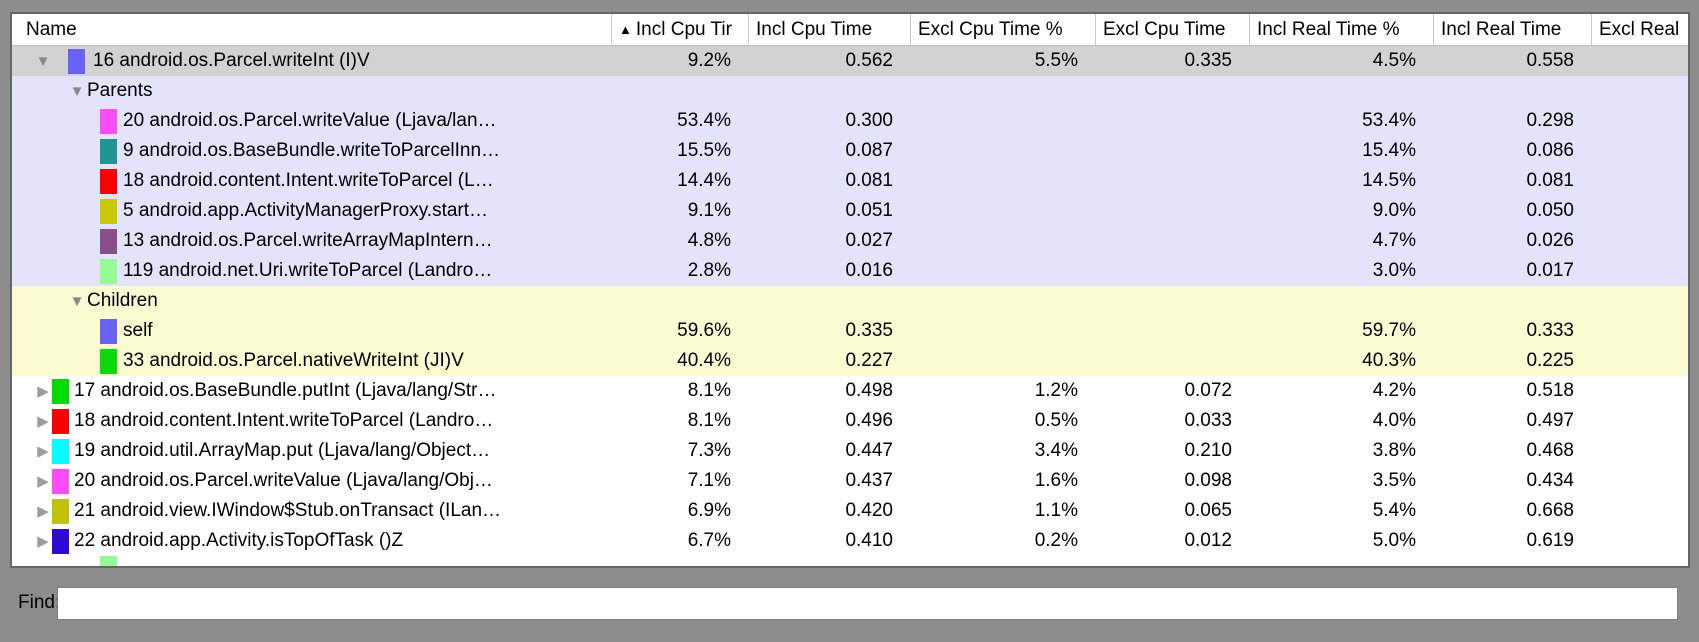  Describe the element at coordinates (1208, 390) in the screenshot. I see `value-cell-excl-cpu-time: 0.072` at that location.